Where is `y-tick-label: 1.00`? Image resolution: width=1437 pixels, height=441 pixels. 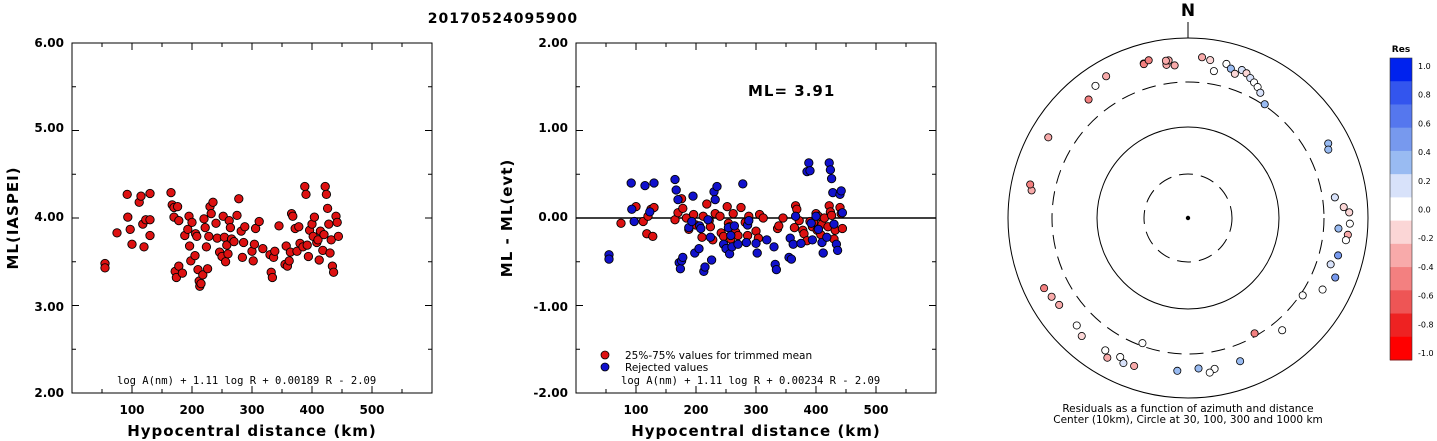
y-tick-label: 1.00 is located at coordinates (553, 128).